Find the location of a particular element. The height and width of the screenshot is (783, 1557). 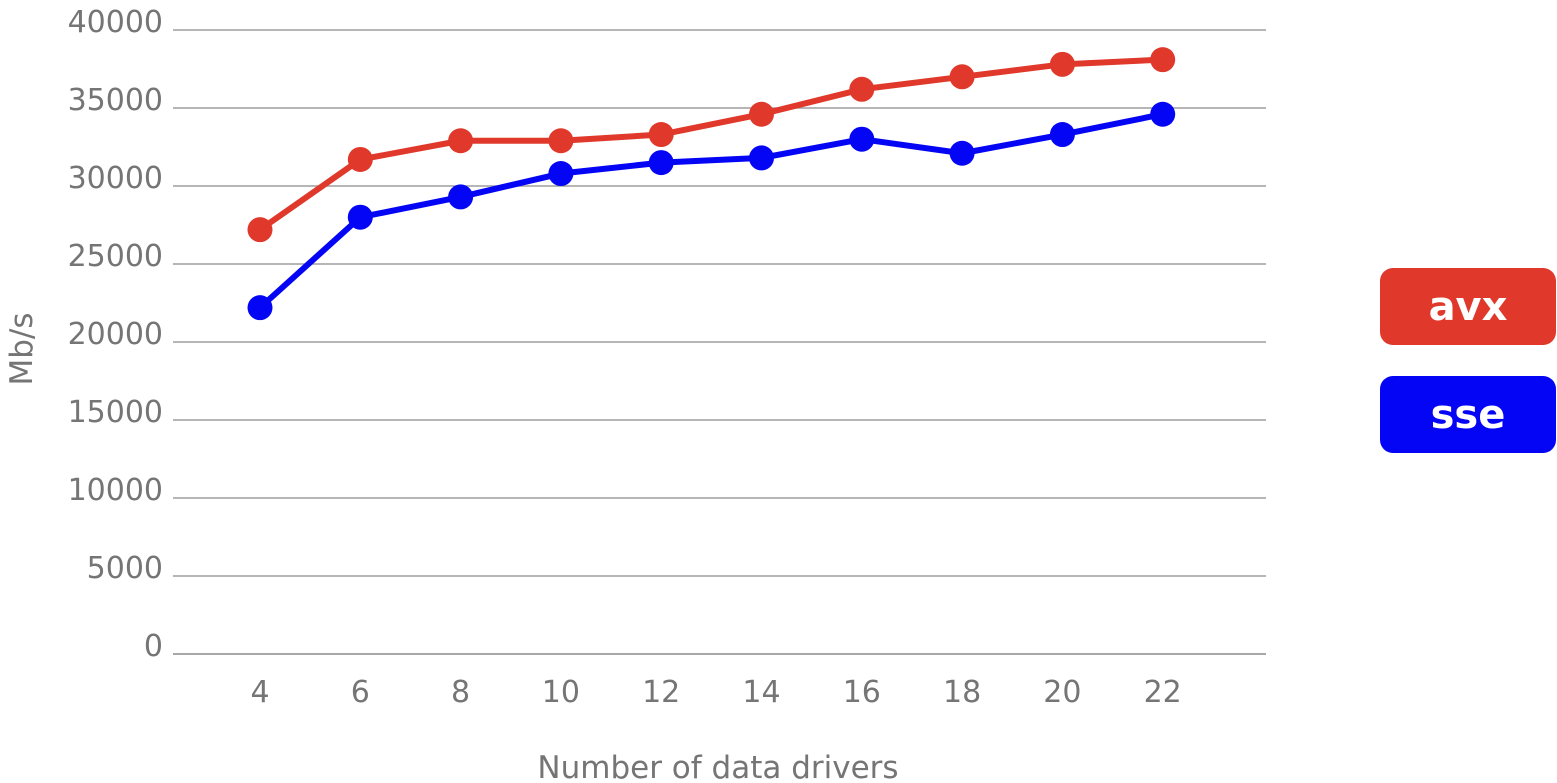

x-axis-ticks: 4 6 8 10 12 14 16 18 20 22 is located at coordinates (715, 692).